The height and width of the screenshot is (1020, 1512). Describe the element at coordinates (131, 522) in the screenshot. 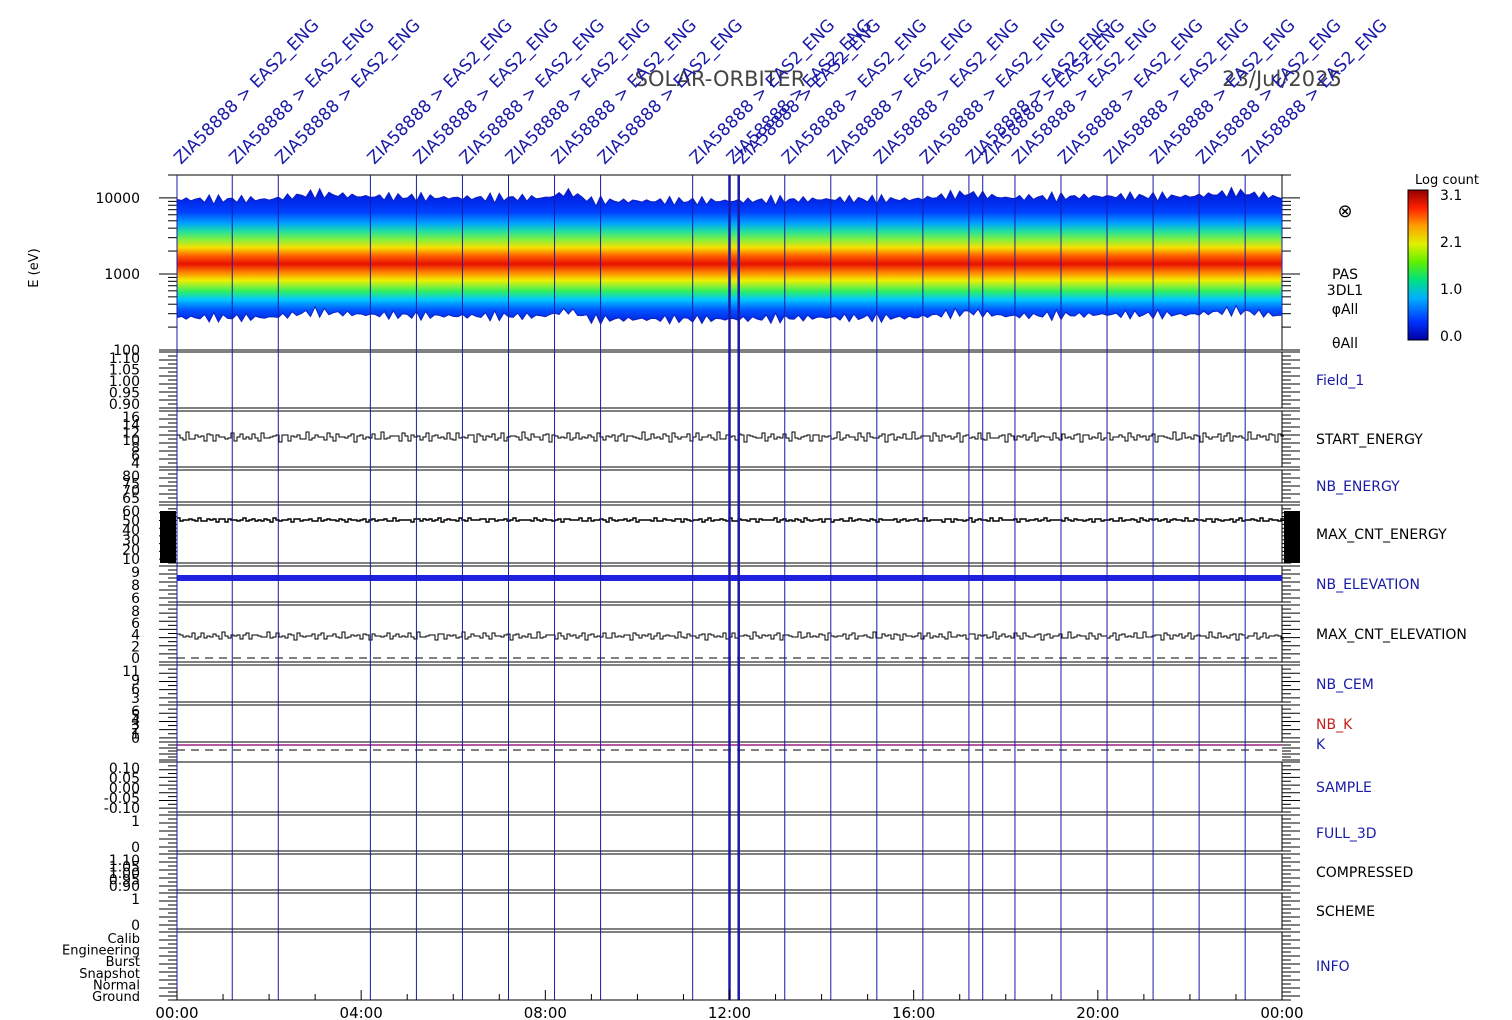

I see `panel-y-tick: 50` at that location.